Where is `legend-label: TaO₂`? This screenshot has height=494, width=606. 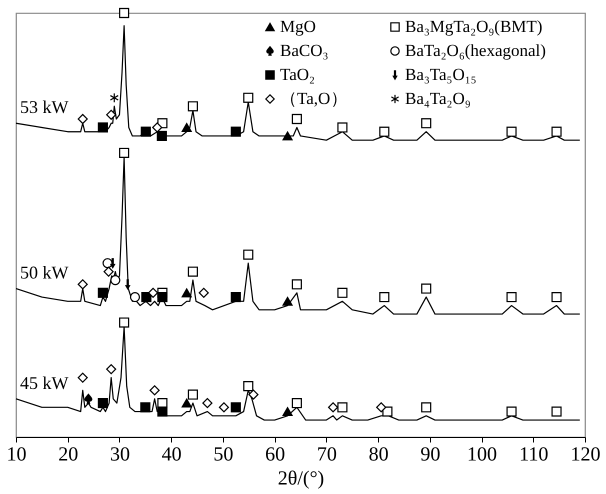
legend-label: TaO₂ is located at coordinates (297, 74).